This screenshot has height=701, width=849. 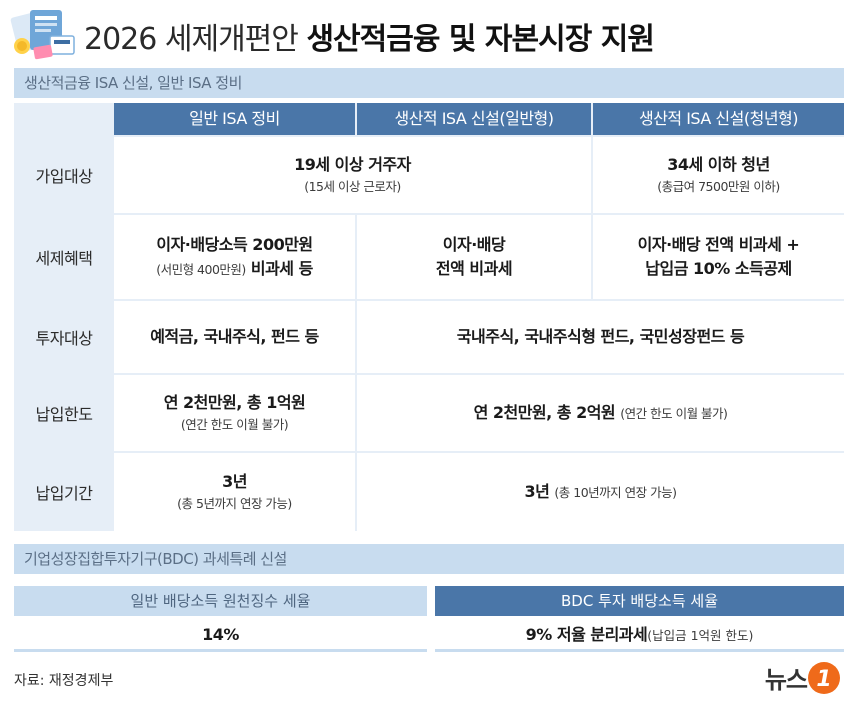 I want to click on limit-productive-main: 연 2천만원, 총 2억원, so click(x=544, y=412).